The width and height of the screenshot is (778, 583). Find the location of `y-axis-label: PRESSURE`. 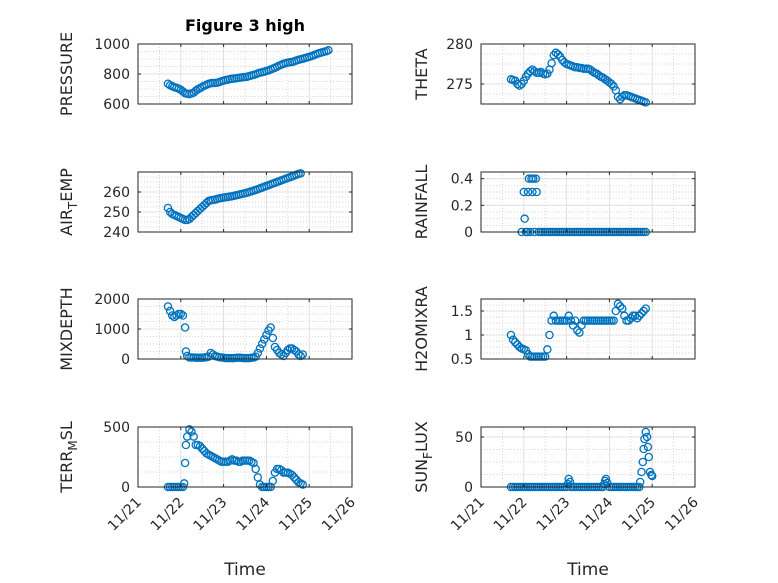

y-axis-label: PRESSURE is located at coordinates (66, 74).